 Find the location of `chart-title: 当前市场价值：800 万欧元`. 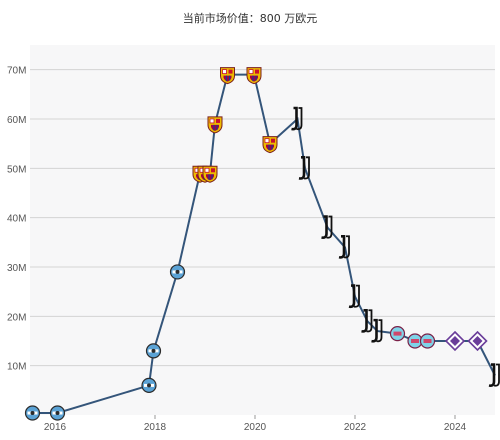

chart-title: 当前市场价值：800 万欧元 is located at coordinates (250, 18).